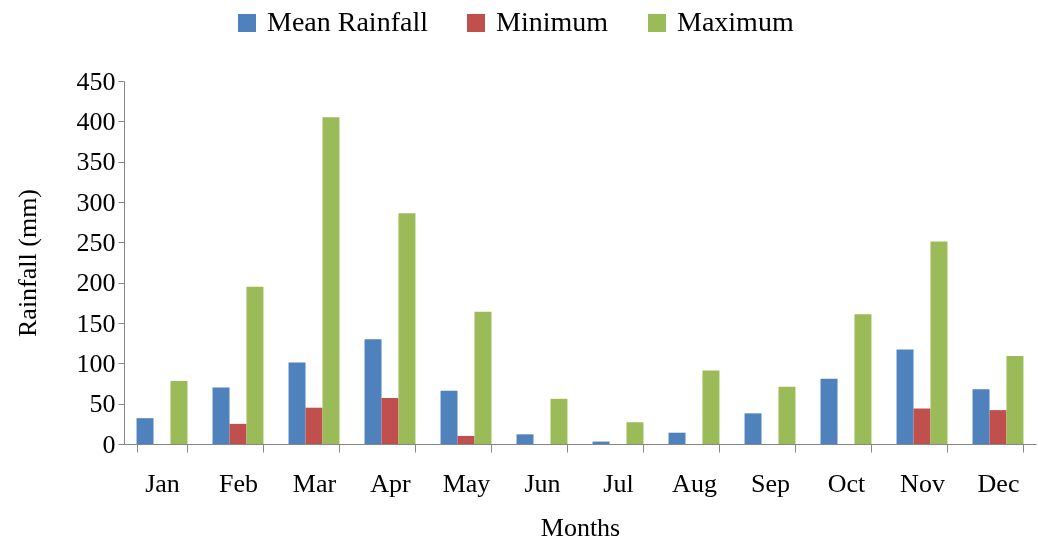 The width and height of the screenshot is (1038, 542). I want to click on y-tick-label: 100, so click(96, 363).